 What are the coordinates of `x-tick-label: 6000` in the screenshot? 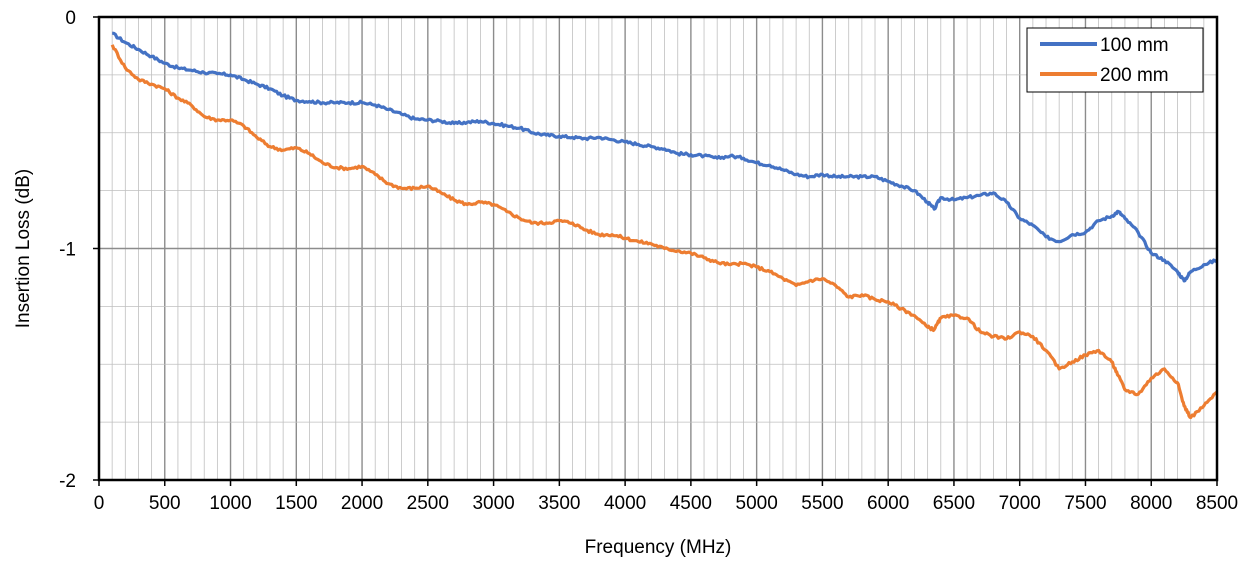 It's located at (888, 503).